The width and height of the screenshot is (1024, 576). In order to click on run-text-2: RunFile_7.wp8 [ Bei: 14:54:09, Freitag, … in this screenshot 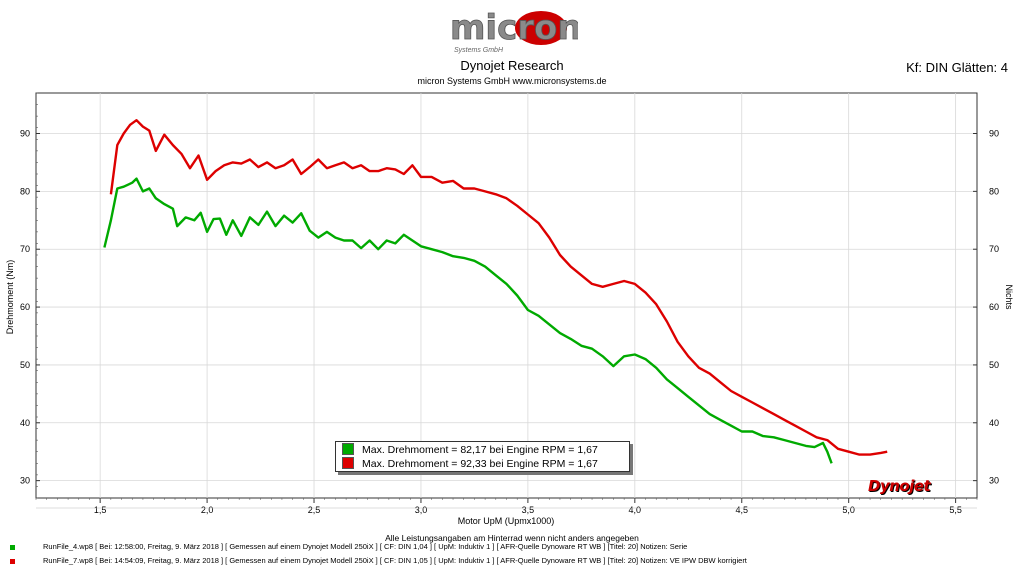, I will do `click(395, 560)`.